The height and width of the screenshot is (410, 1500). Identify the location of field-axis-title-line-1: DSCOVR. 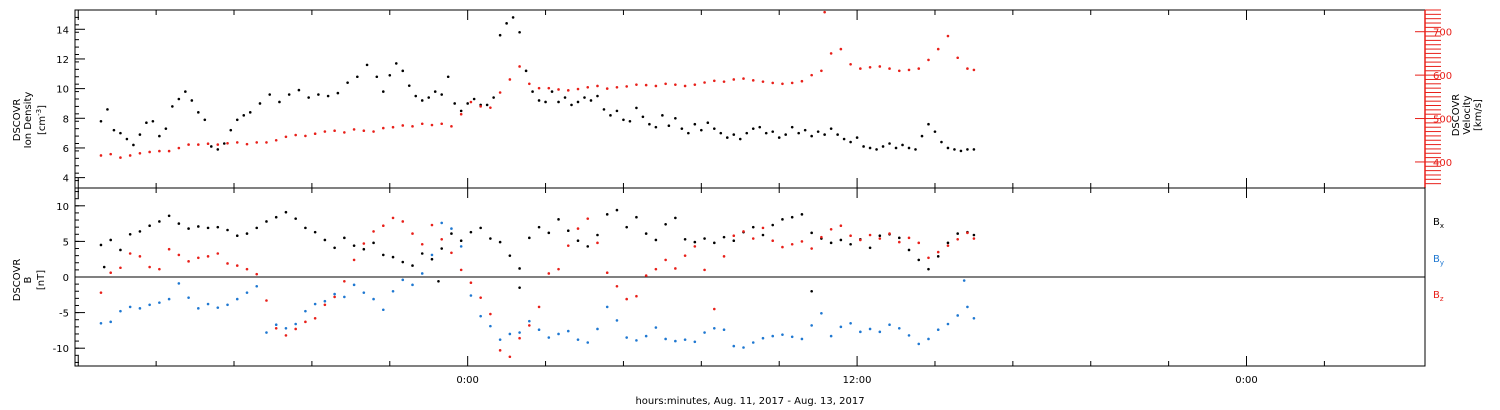
(17, 280).